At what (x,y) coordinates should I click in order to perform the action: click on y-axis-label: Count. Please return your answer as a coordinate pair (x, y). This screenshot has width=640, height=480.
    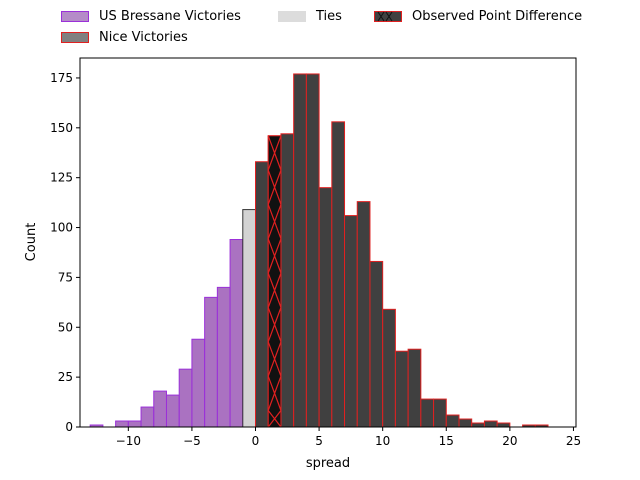
    Looking at the image, I should click on (31, 242).